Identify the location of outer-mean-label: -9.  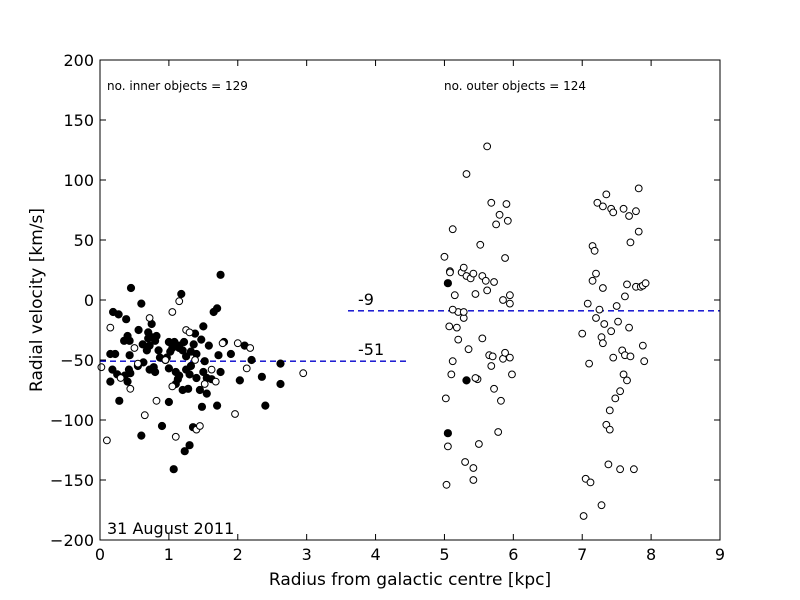
(366, 299).